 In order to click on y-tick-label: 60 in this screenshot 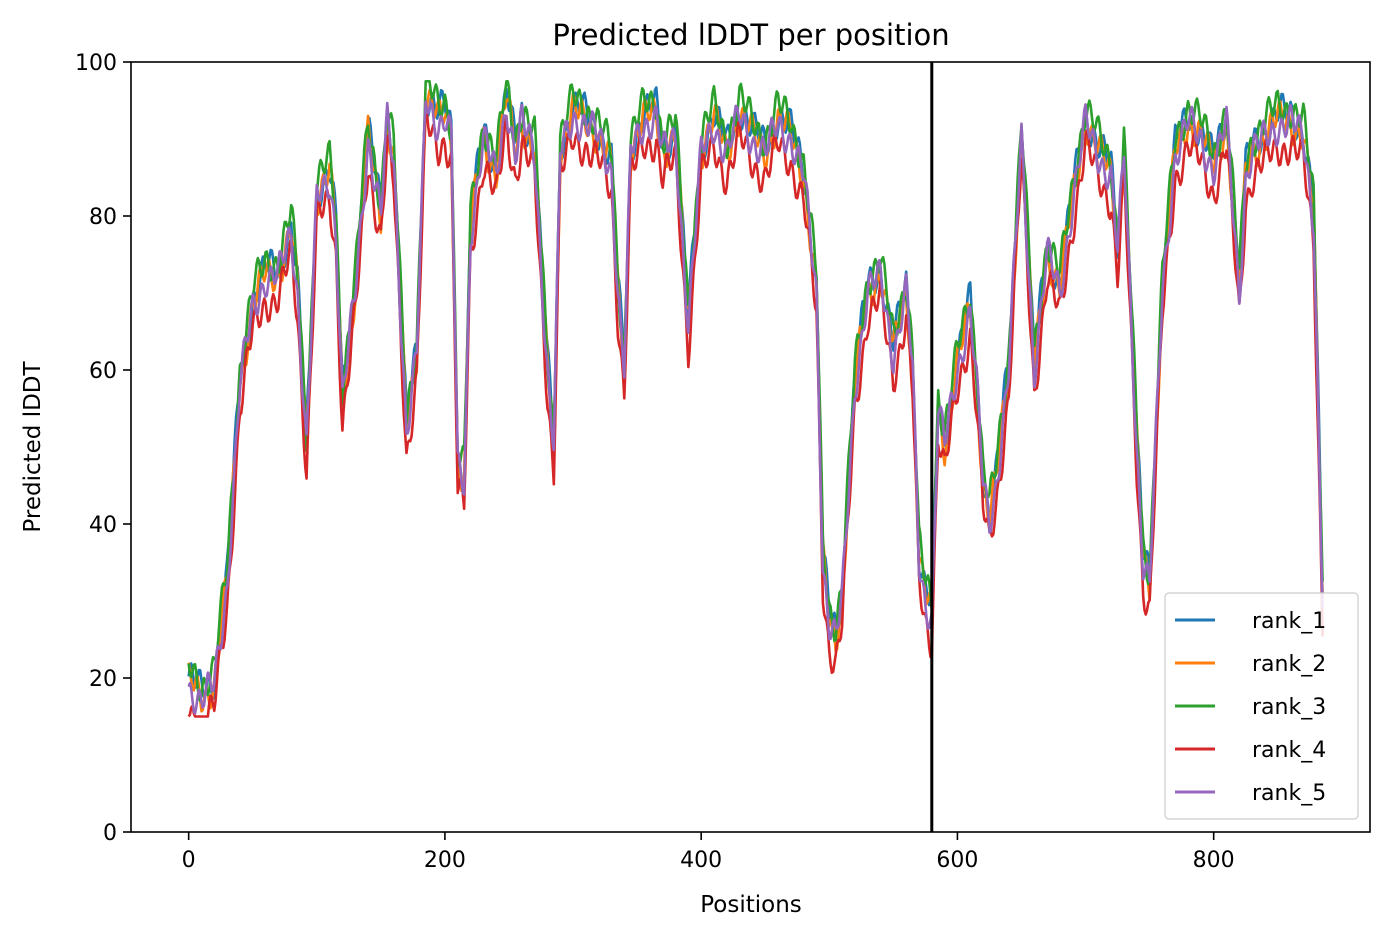, I will do `click(103, 371)`.